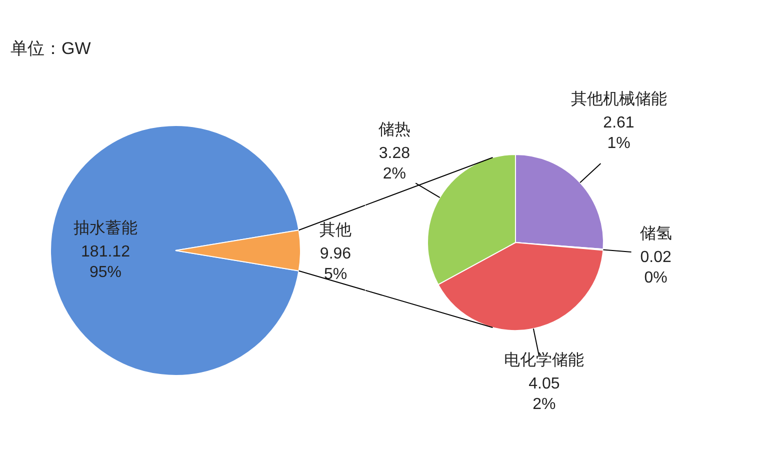  I want to click on data-label: 0.02 0%, so click(656, 268).